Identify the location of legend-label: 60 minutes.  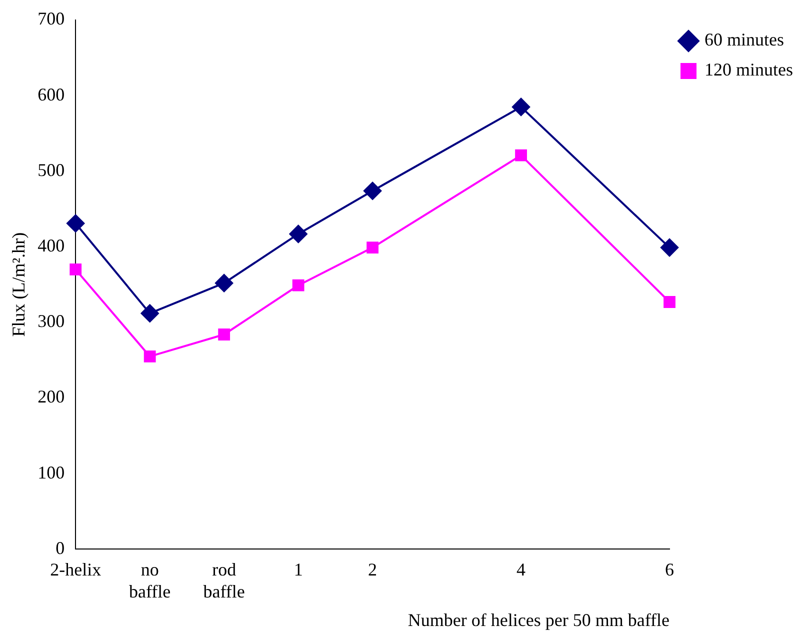
(744, 40).